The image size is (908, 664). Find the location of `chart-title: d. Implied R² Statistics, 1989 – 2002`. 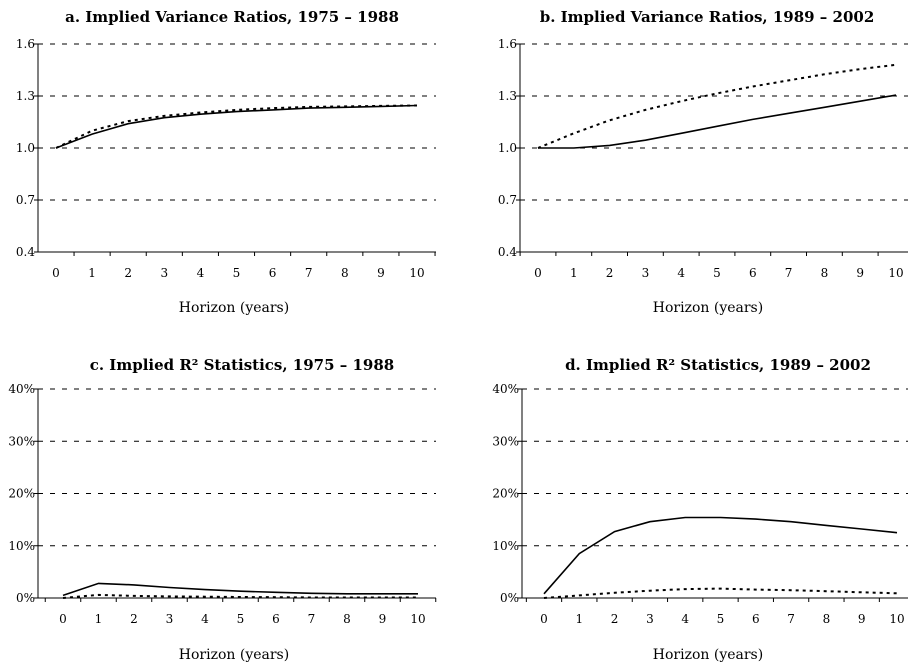

chart-title: d. Implied R² Statistics, 1989 – 2002 is located at coordinates (718, 365).